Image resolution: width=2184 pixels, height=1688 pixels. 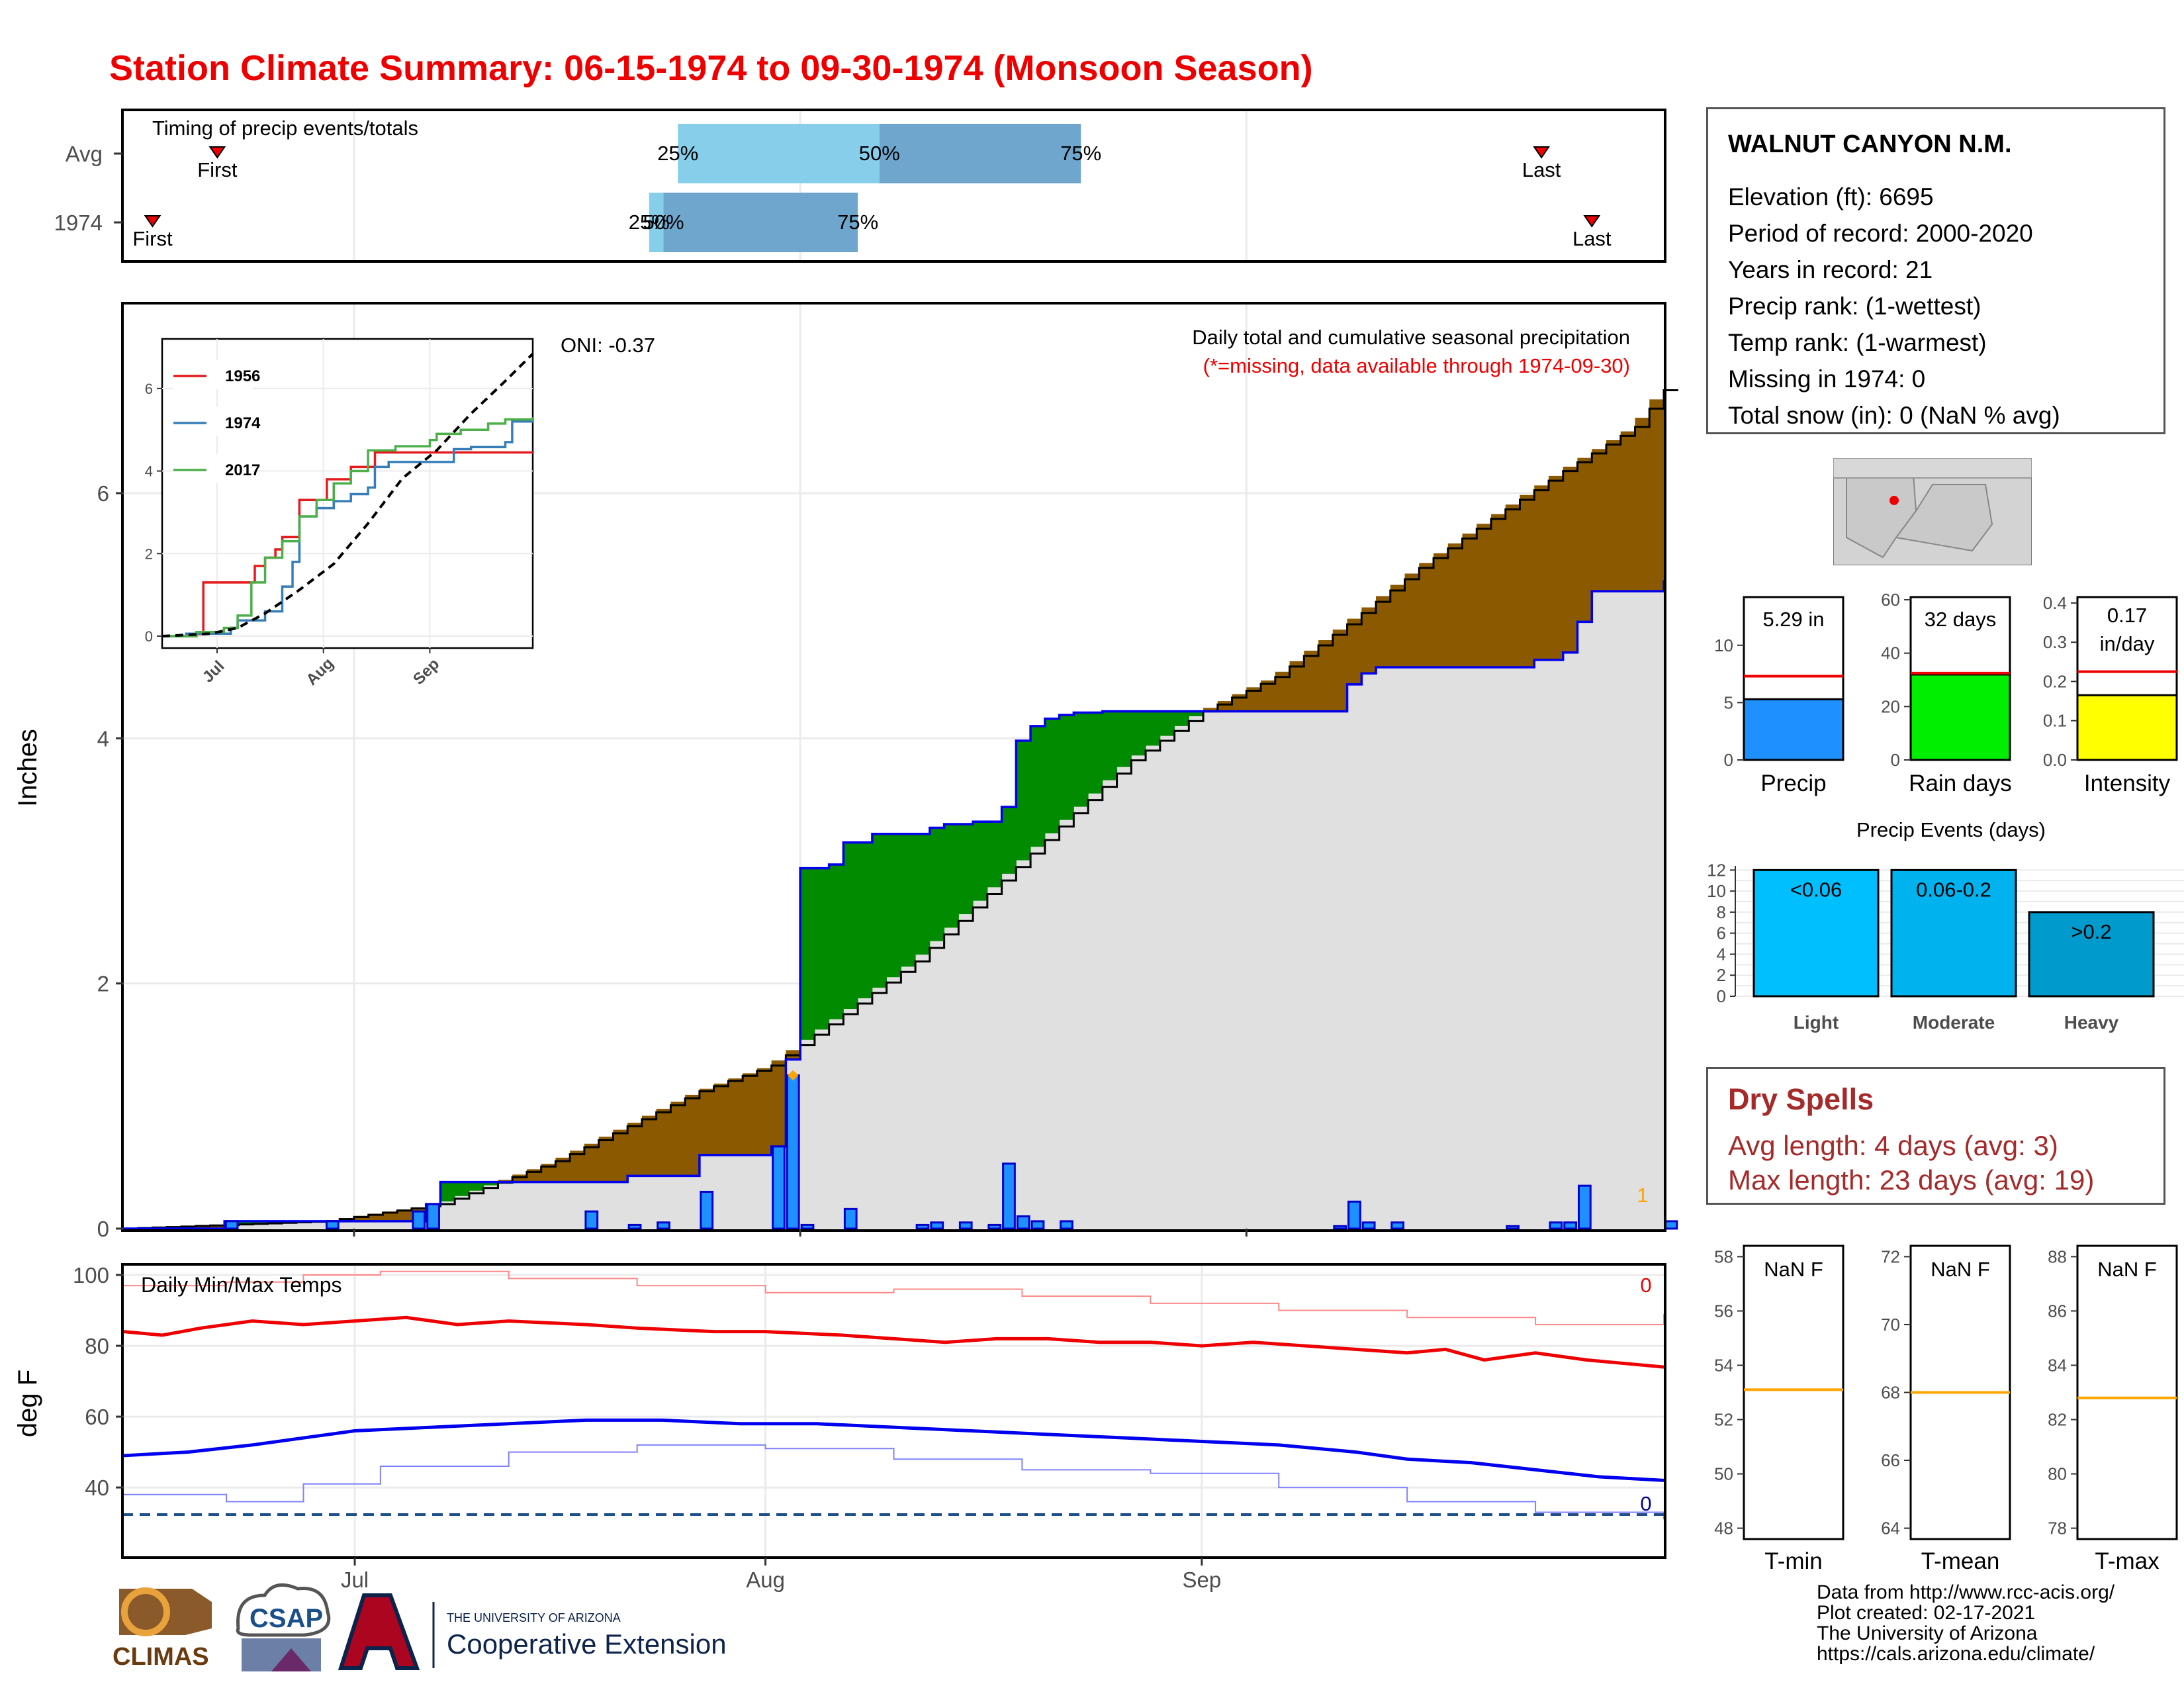 What do you see at coordinates (2127, 643) in the screenshot?
I see `summary-value-label: in/day` at bounding box center [2127, 643].